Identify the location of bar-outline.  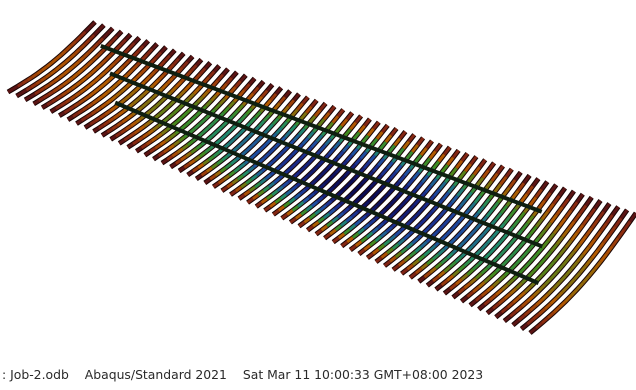
(496, 238).